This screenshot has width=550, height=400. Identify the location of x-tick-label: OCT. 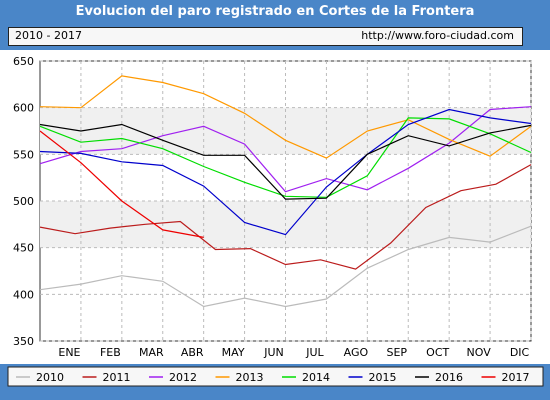
(437, 352).